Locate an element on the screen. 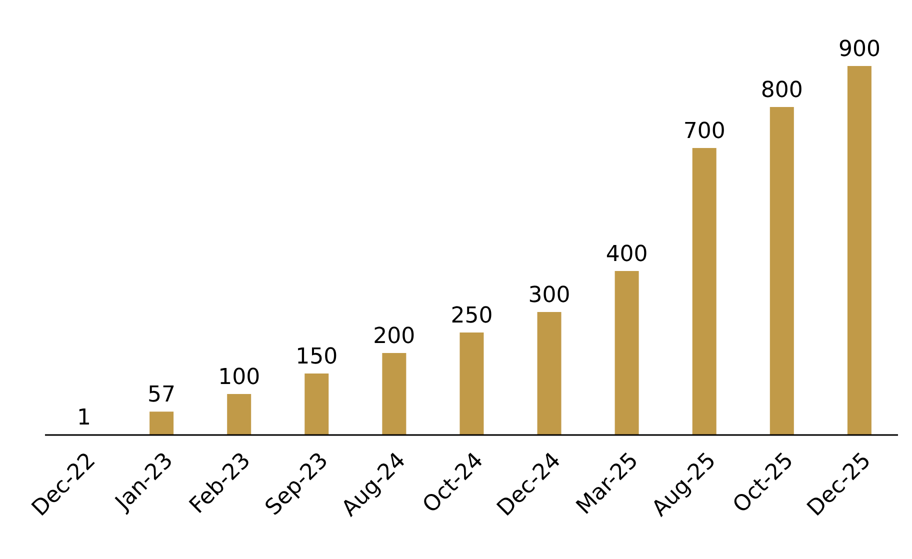 This screenshot has height=559, width=912. data-label: 200 is located at coordinates (394, 336).